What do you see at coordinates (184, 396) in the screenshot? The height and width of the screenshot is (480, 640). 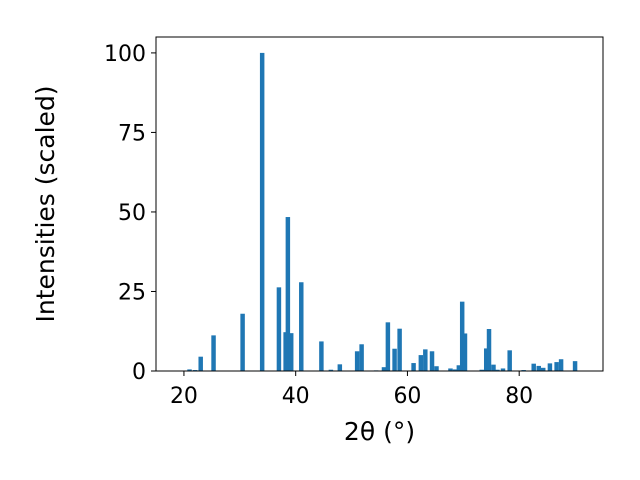 I see `x-tick-label: 20` at bounding box center [184, 396].